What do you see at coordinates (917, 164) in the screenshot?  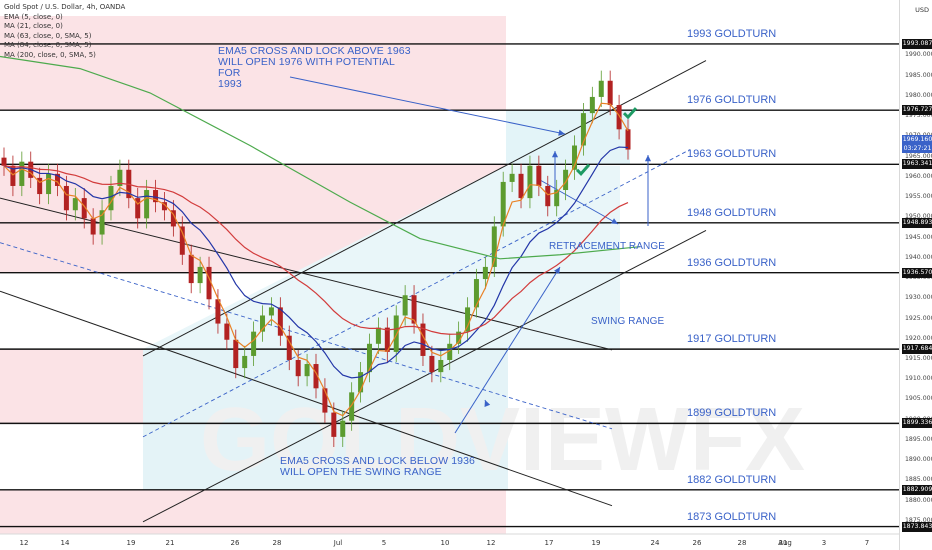 I see `level-price-tag: 1963.341` at bounding box center [917, 164].